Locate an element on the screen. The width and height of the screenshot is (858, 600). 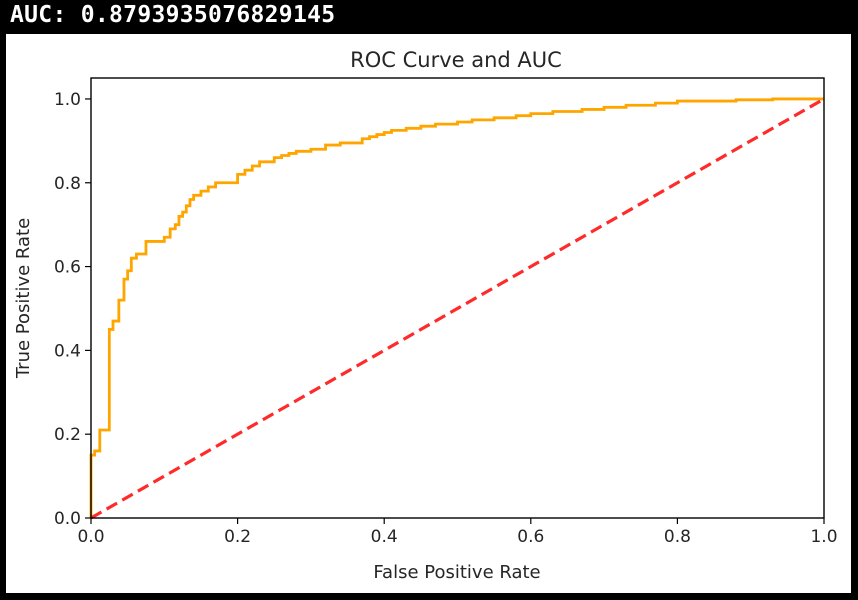
x-tick-label: 0.4 is located at coordinates (384, 537).